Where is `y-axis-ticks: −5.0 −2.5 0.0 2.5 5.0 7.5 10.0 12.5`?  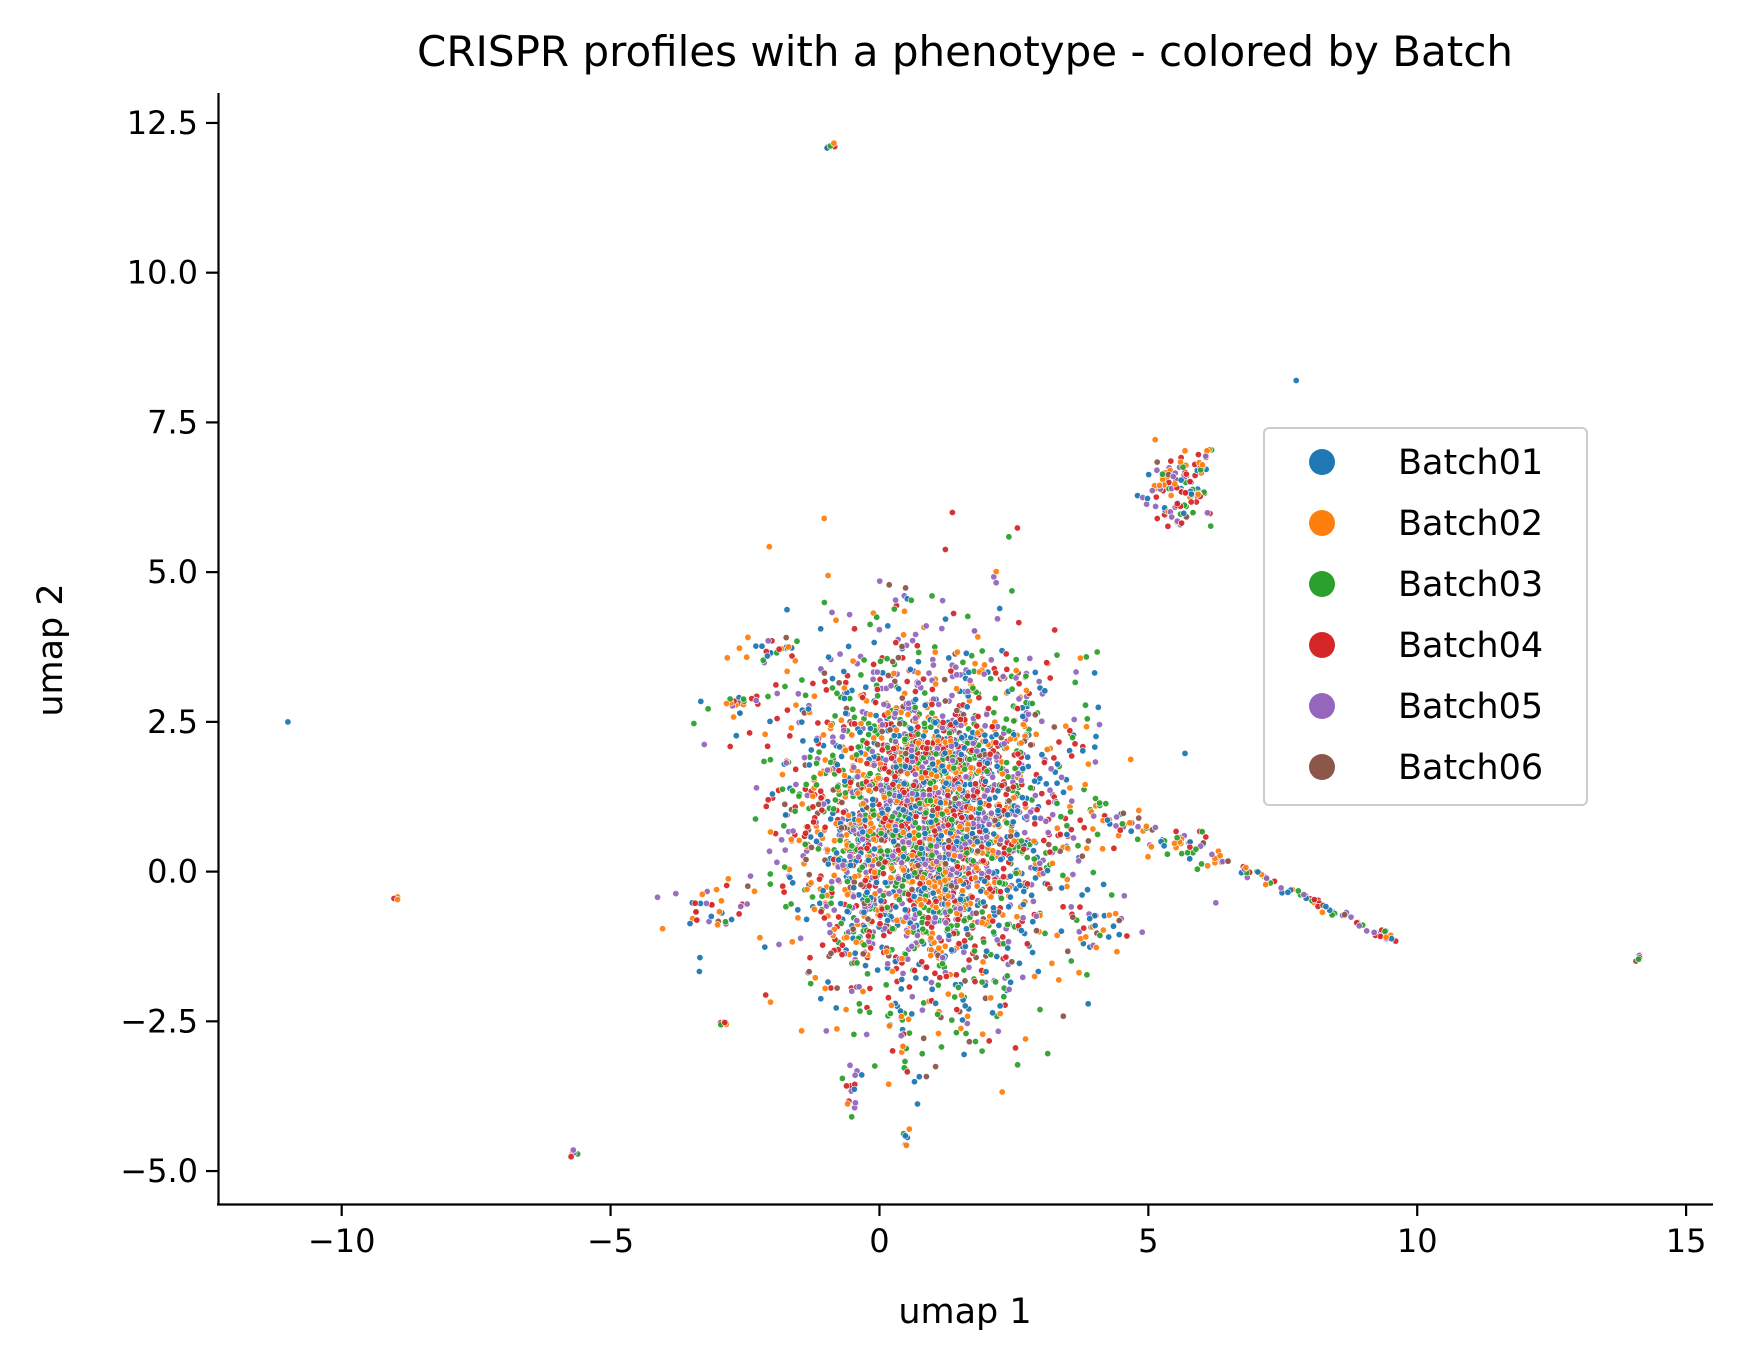 y-axis-ticks: −5.0 −2.5 0.0 2.5 5.0 7.5 10.0 12.5 is located at coordinates (169, 647).